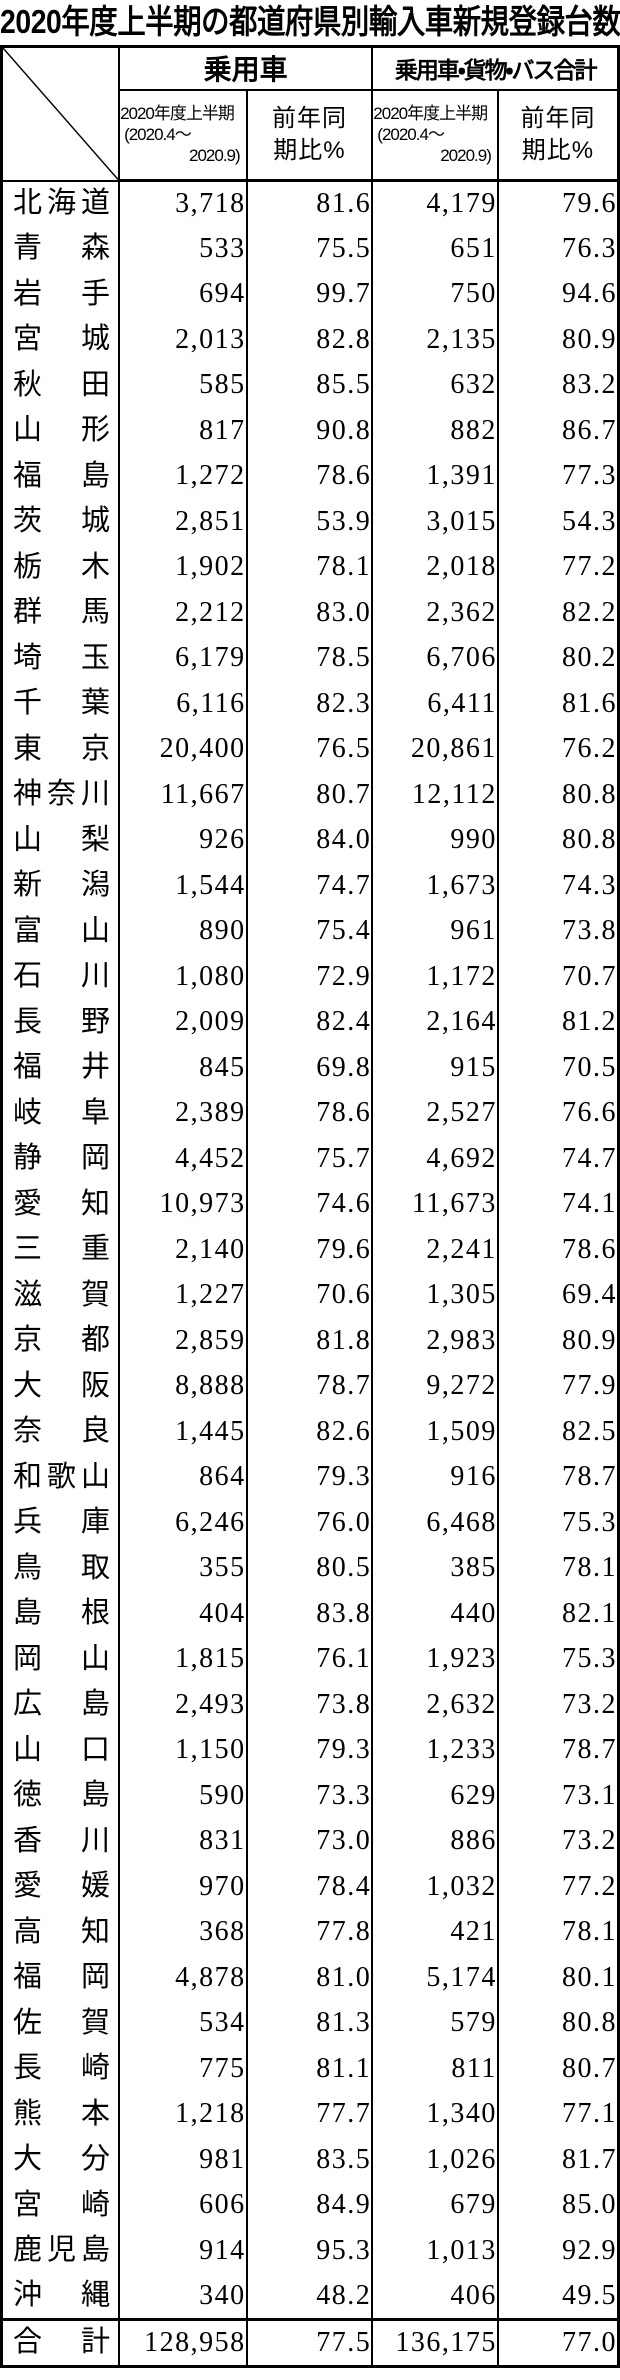  I want to click on passenger-yoy-cell: 73.8, so click(309, 1705).